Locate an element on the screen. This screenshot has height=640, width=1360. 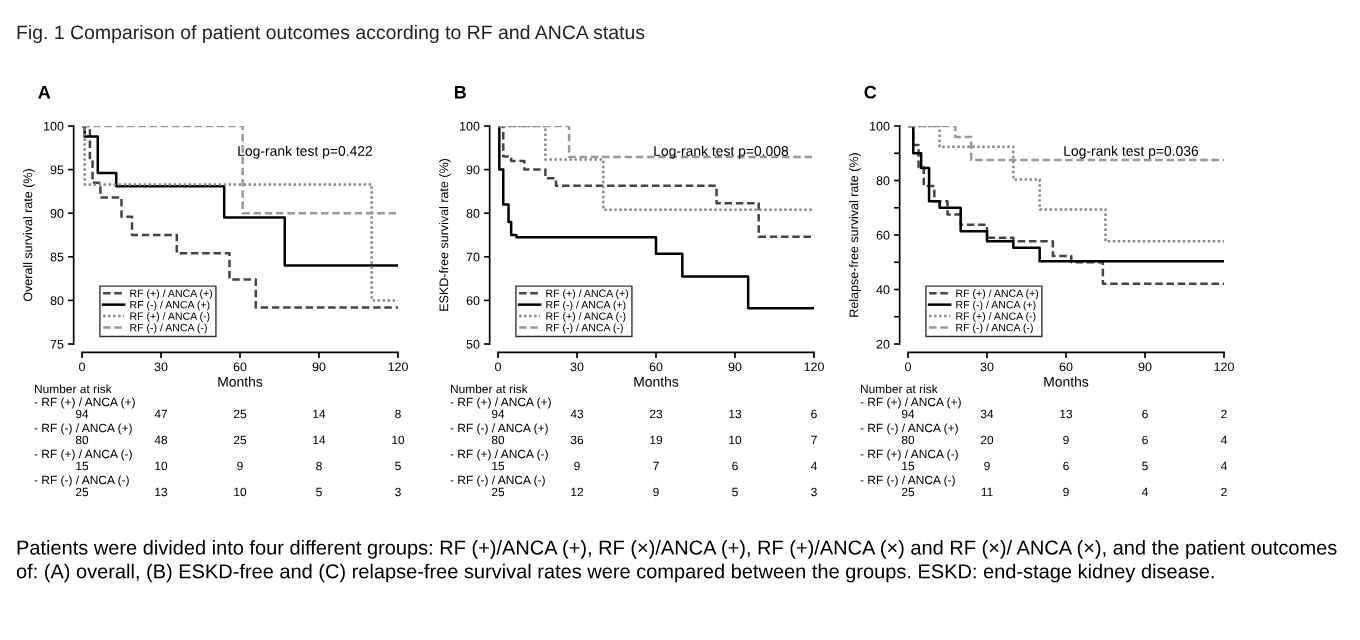
chart-title: C is located at coordinates (870, 92).